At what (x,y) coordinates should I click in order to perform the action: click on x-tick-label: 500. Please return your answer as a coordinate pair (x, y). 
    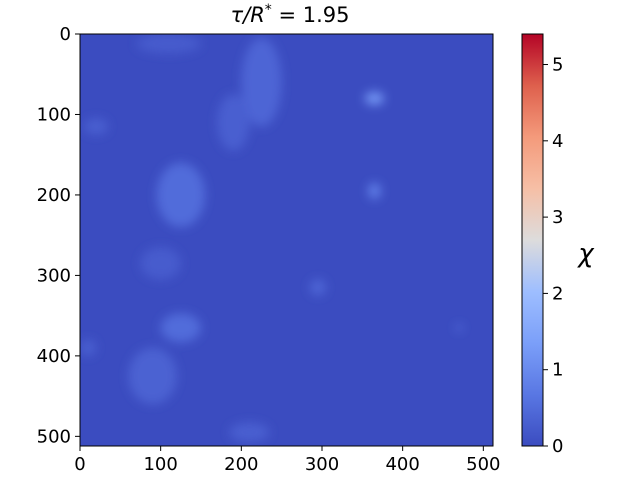
    Looking at the image, I should click on (483, 464).